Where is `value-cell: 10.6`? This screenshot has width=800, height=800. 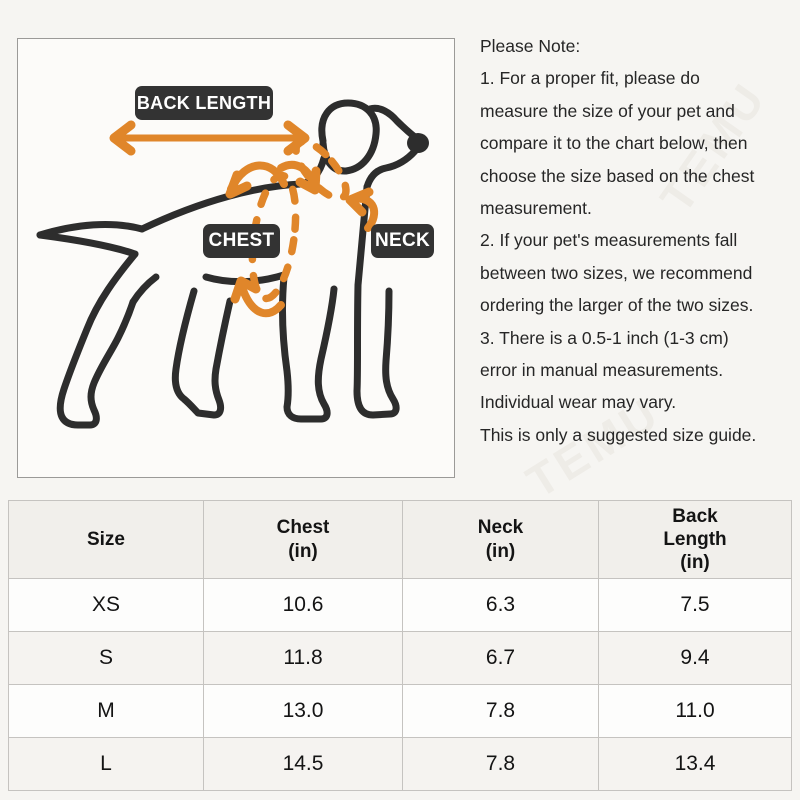
value-cell: 10.6 is located at coordinates (303, 605).